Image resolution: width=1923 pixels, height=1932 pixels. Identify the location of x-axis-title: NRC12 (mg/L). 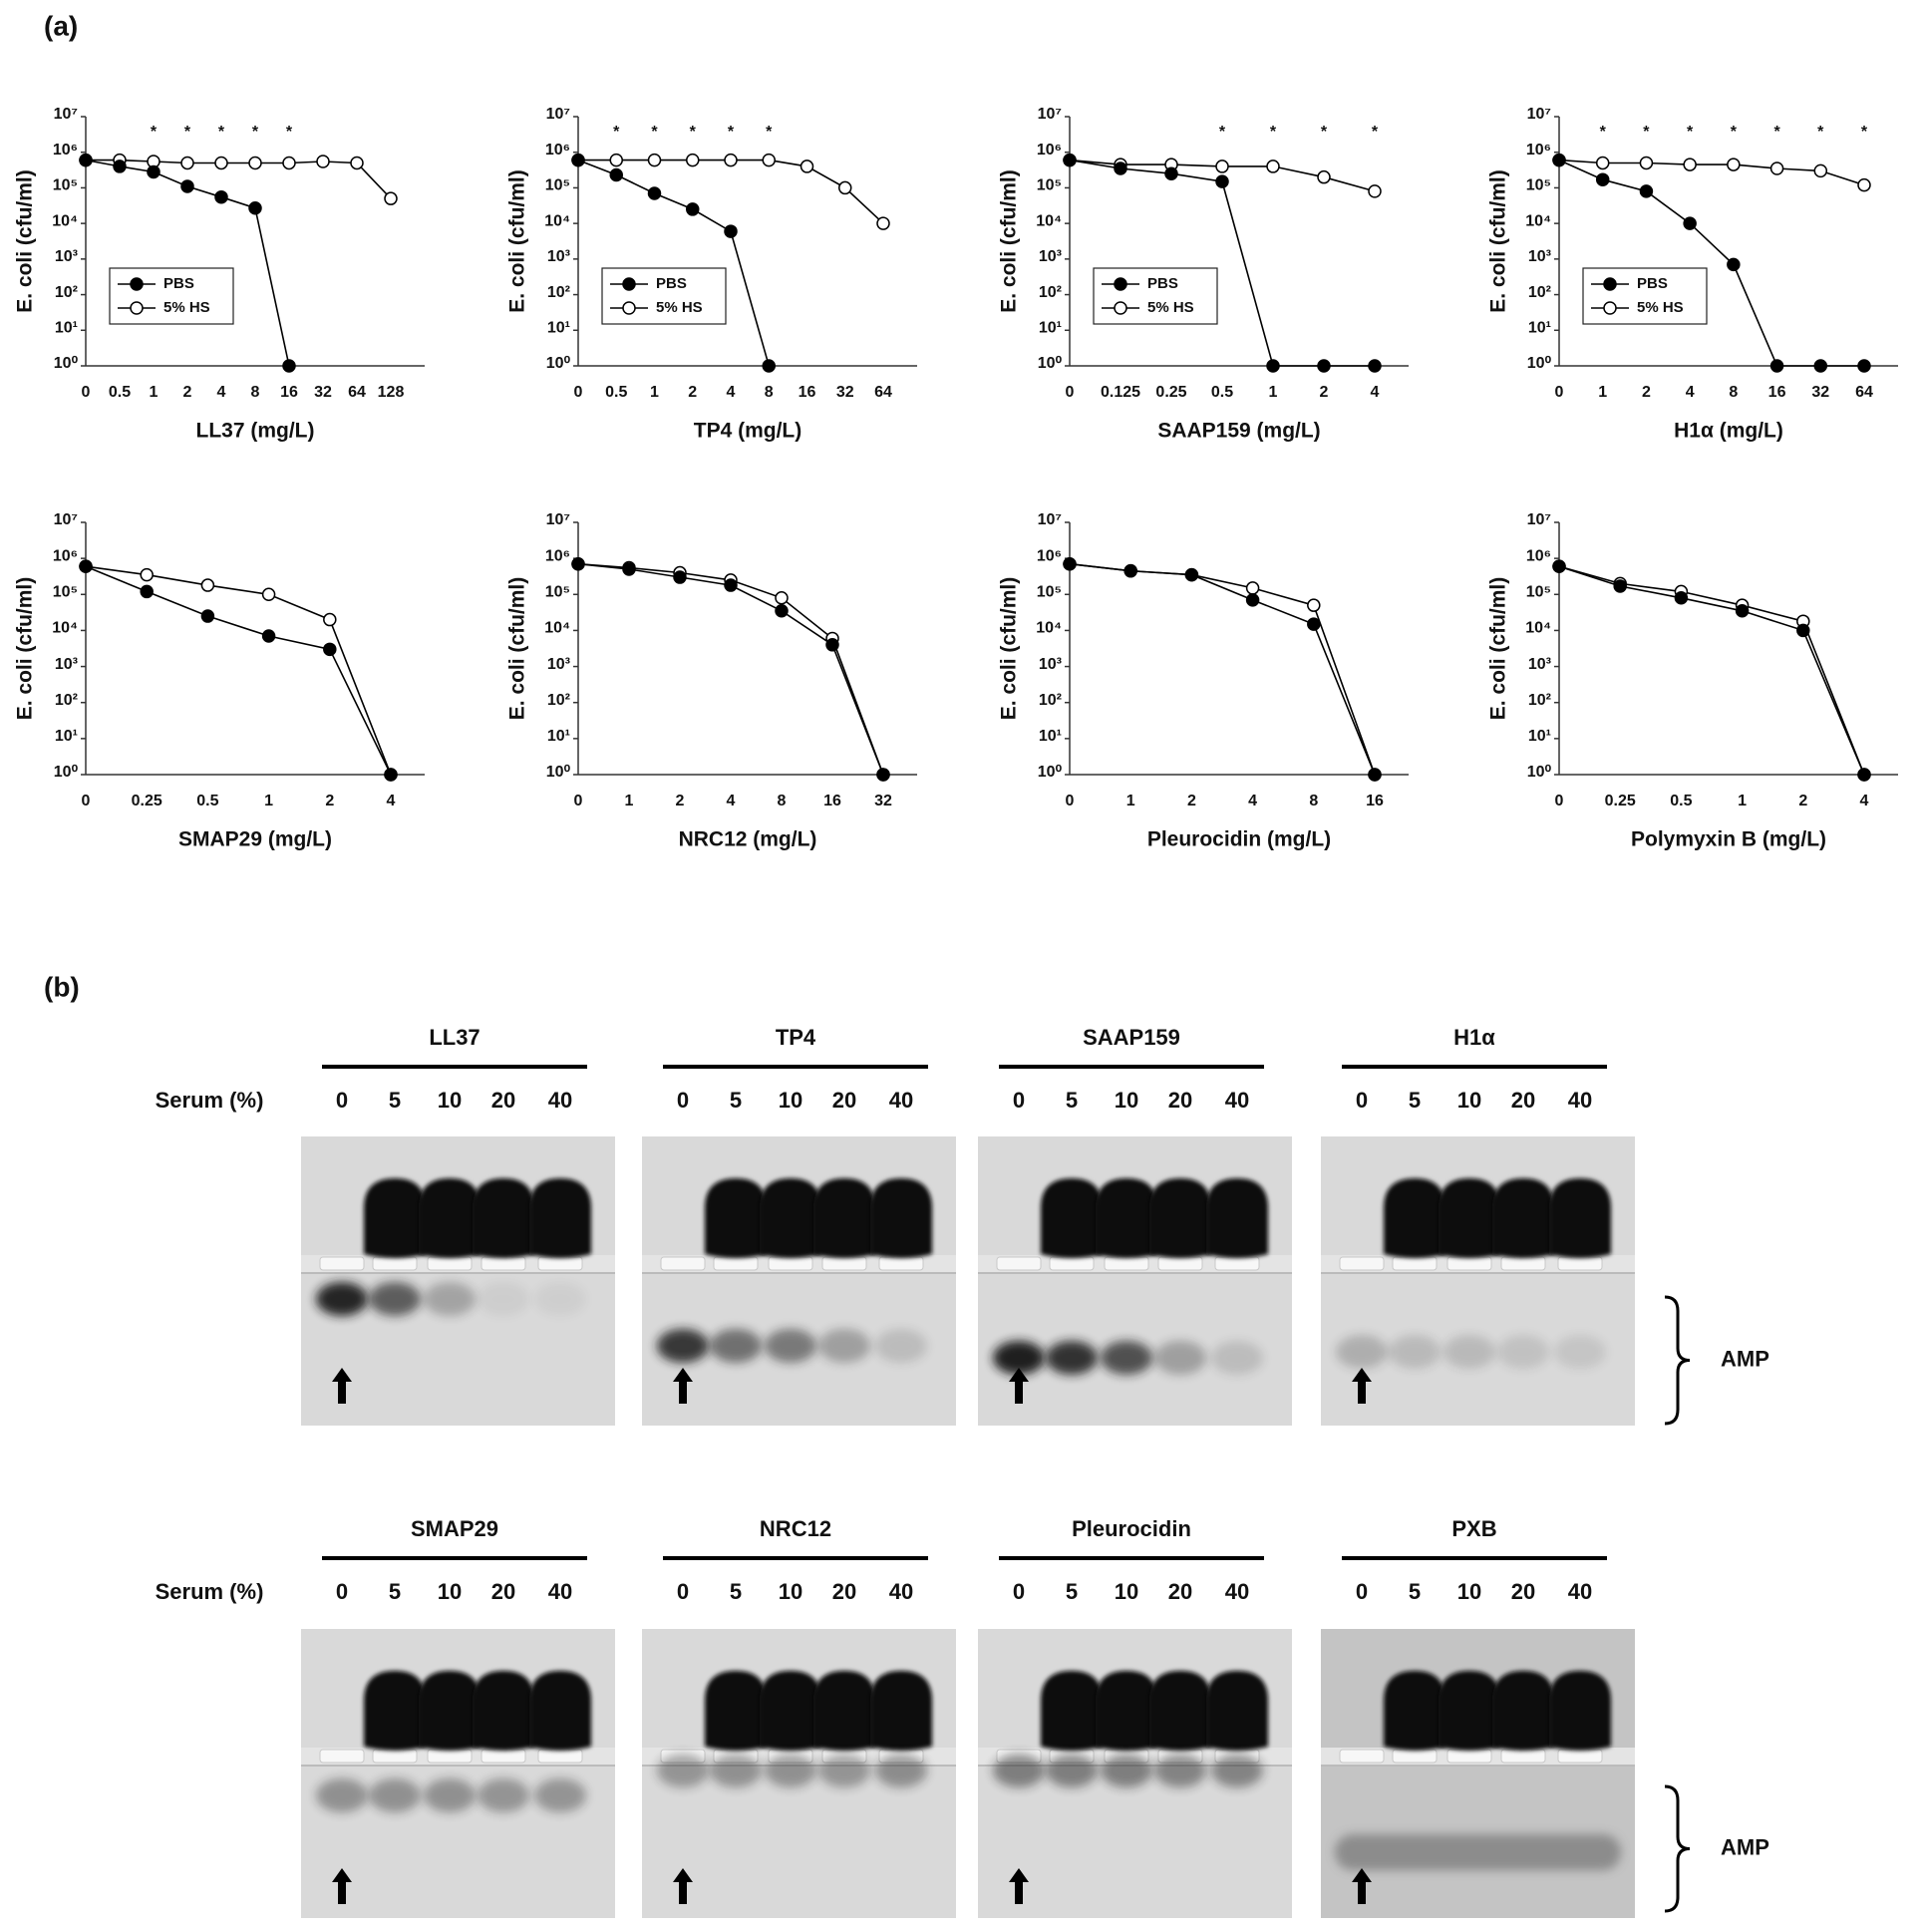
(748, 839).